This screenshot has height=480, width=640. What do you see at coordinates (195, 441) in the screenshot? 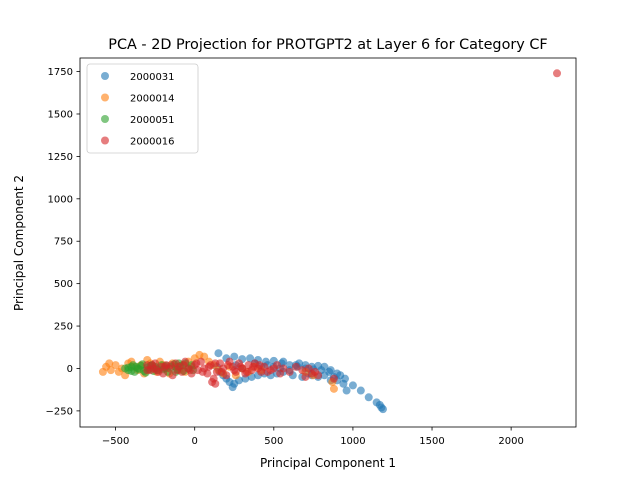
I see `x-tick-label: 0` at bounding box center [195, 441].